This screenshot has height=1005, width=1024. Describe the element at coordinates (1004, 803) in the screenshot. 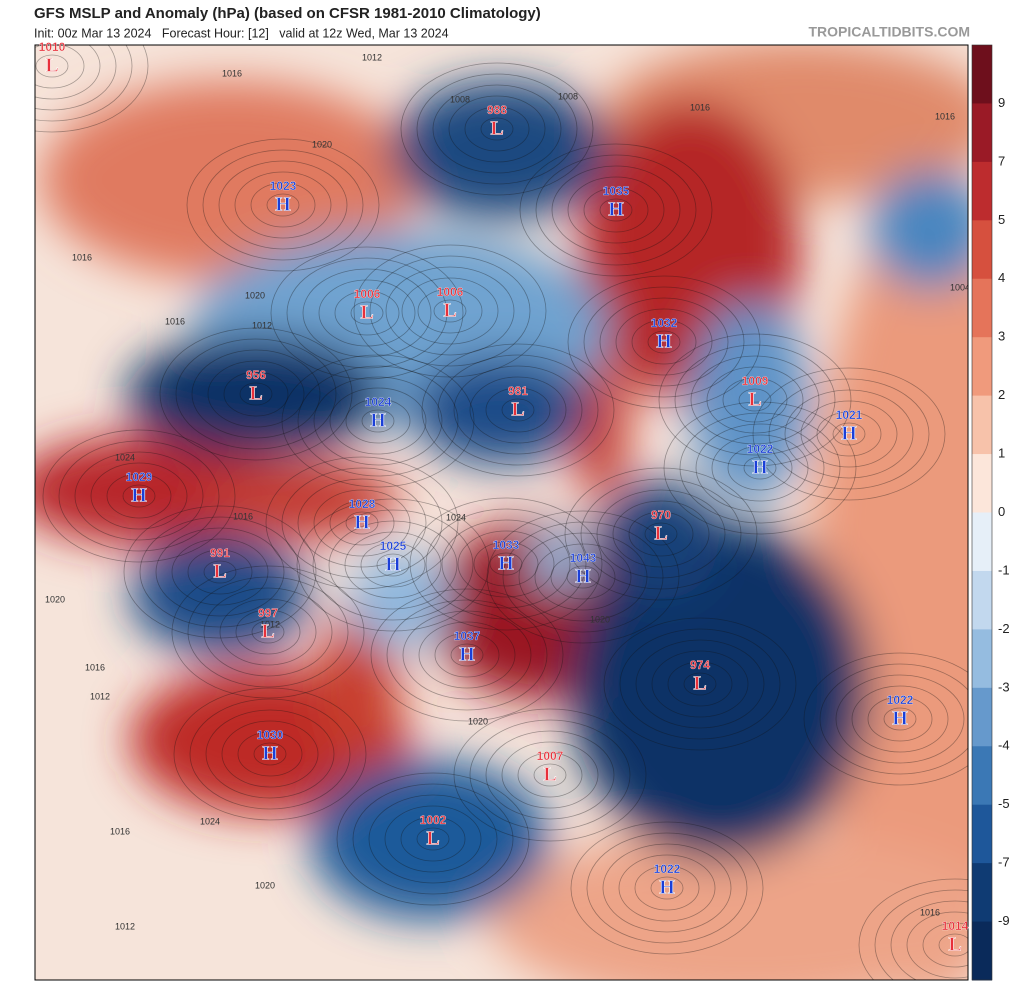

I see `colorbar-label: -5` at that location.